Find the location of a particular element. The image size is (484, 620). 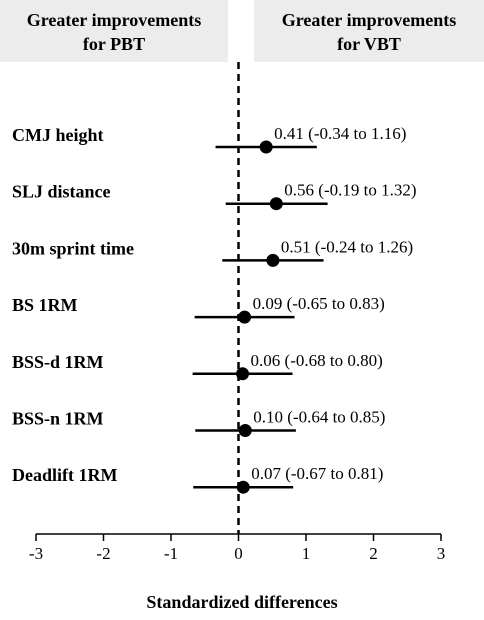

row-label: BSS-n 1RM is located at coordinates (58, 419).